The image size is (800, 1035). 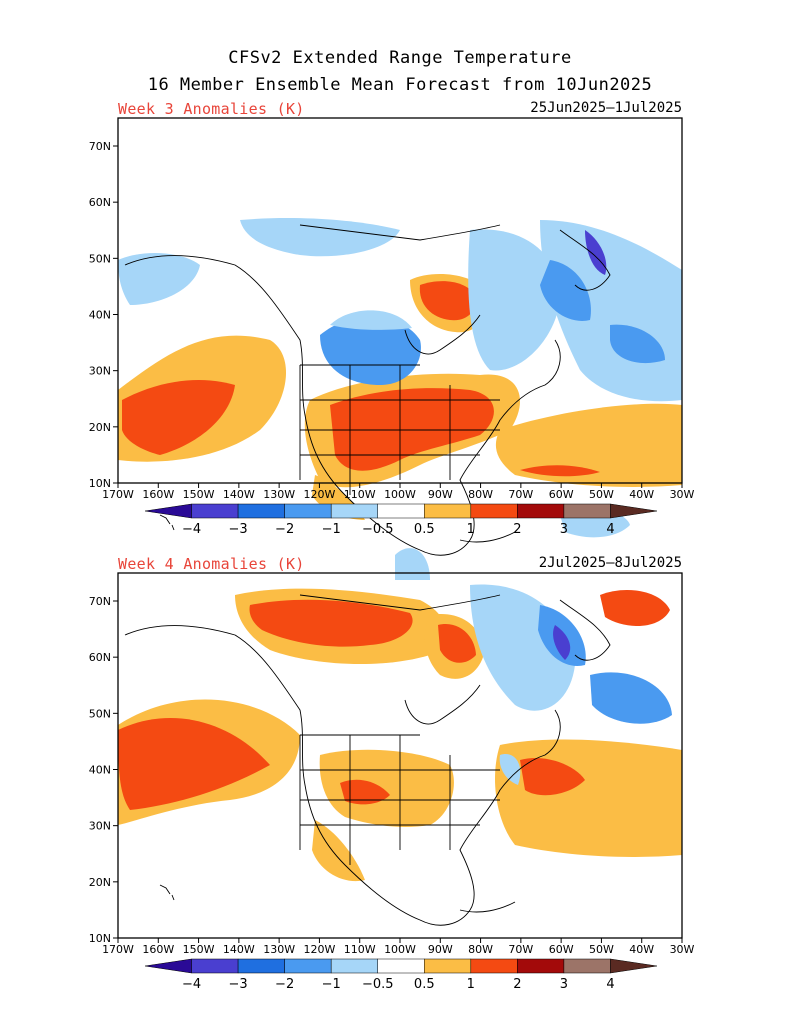 What do you see at coordinates (401, 520) in the screenshot?
I see `week3-colorbar: −4 −3 −2 −1 −0.5 0.5 1 2 3 4` at bounding box center [401, 520].